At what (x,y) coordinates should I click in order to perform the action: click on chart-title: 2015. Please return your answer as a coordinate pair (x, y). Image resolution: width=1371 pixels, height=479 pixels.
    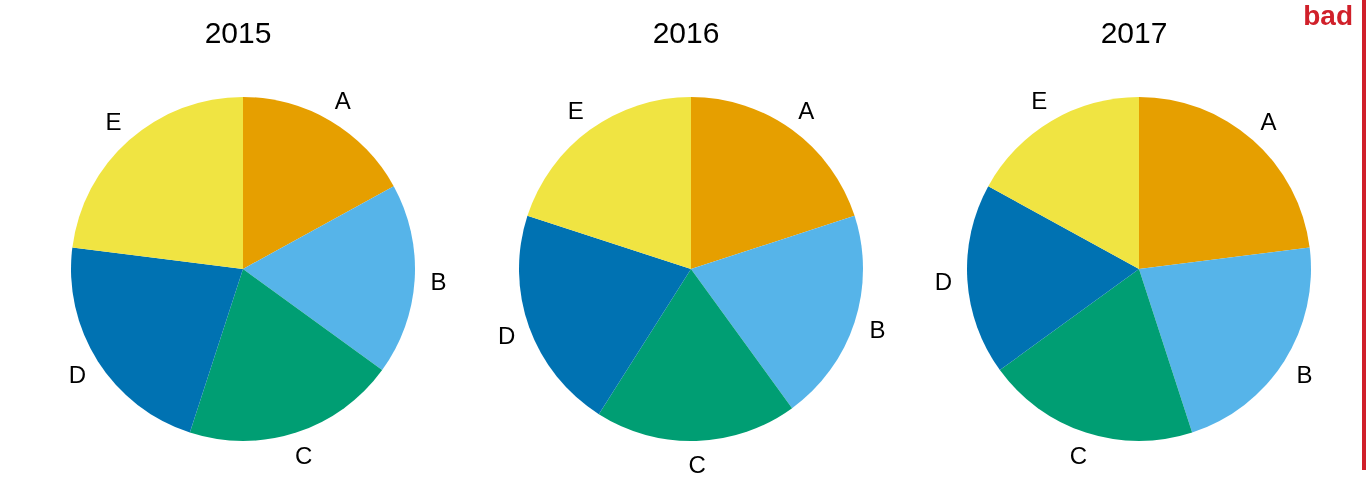
    Looking at the image, I should click on (238, 33).